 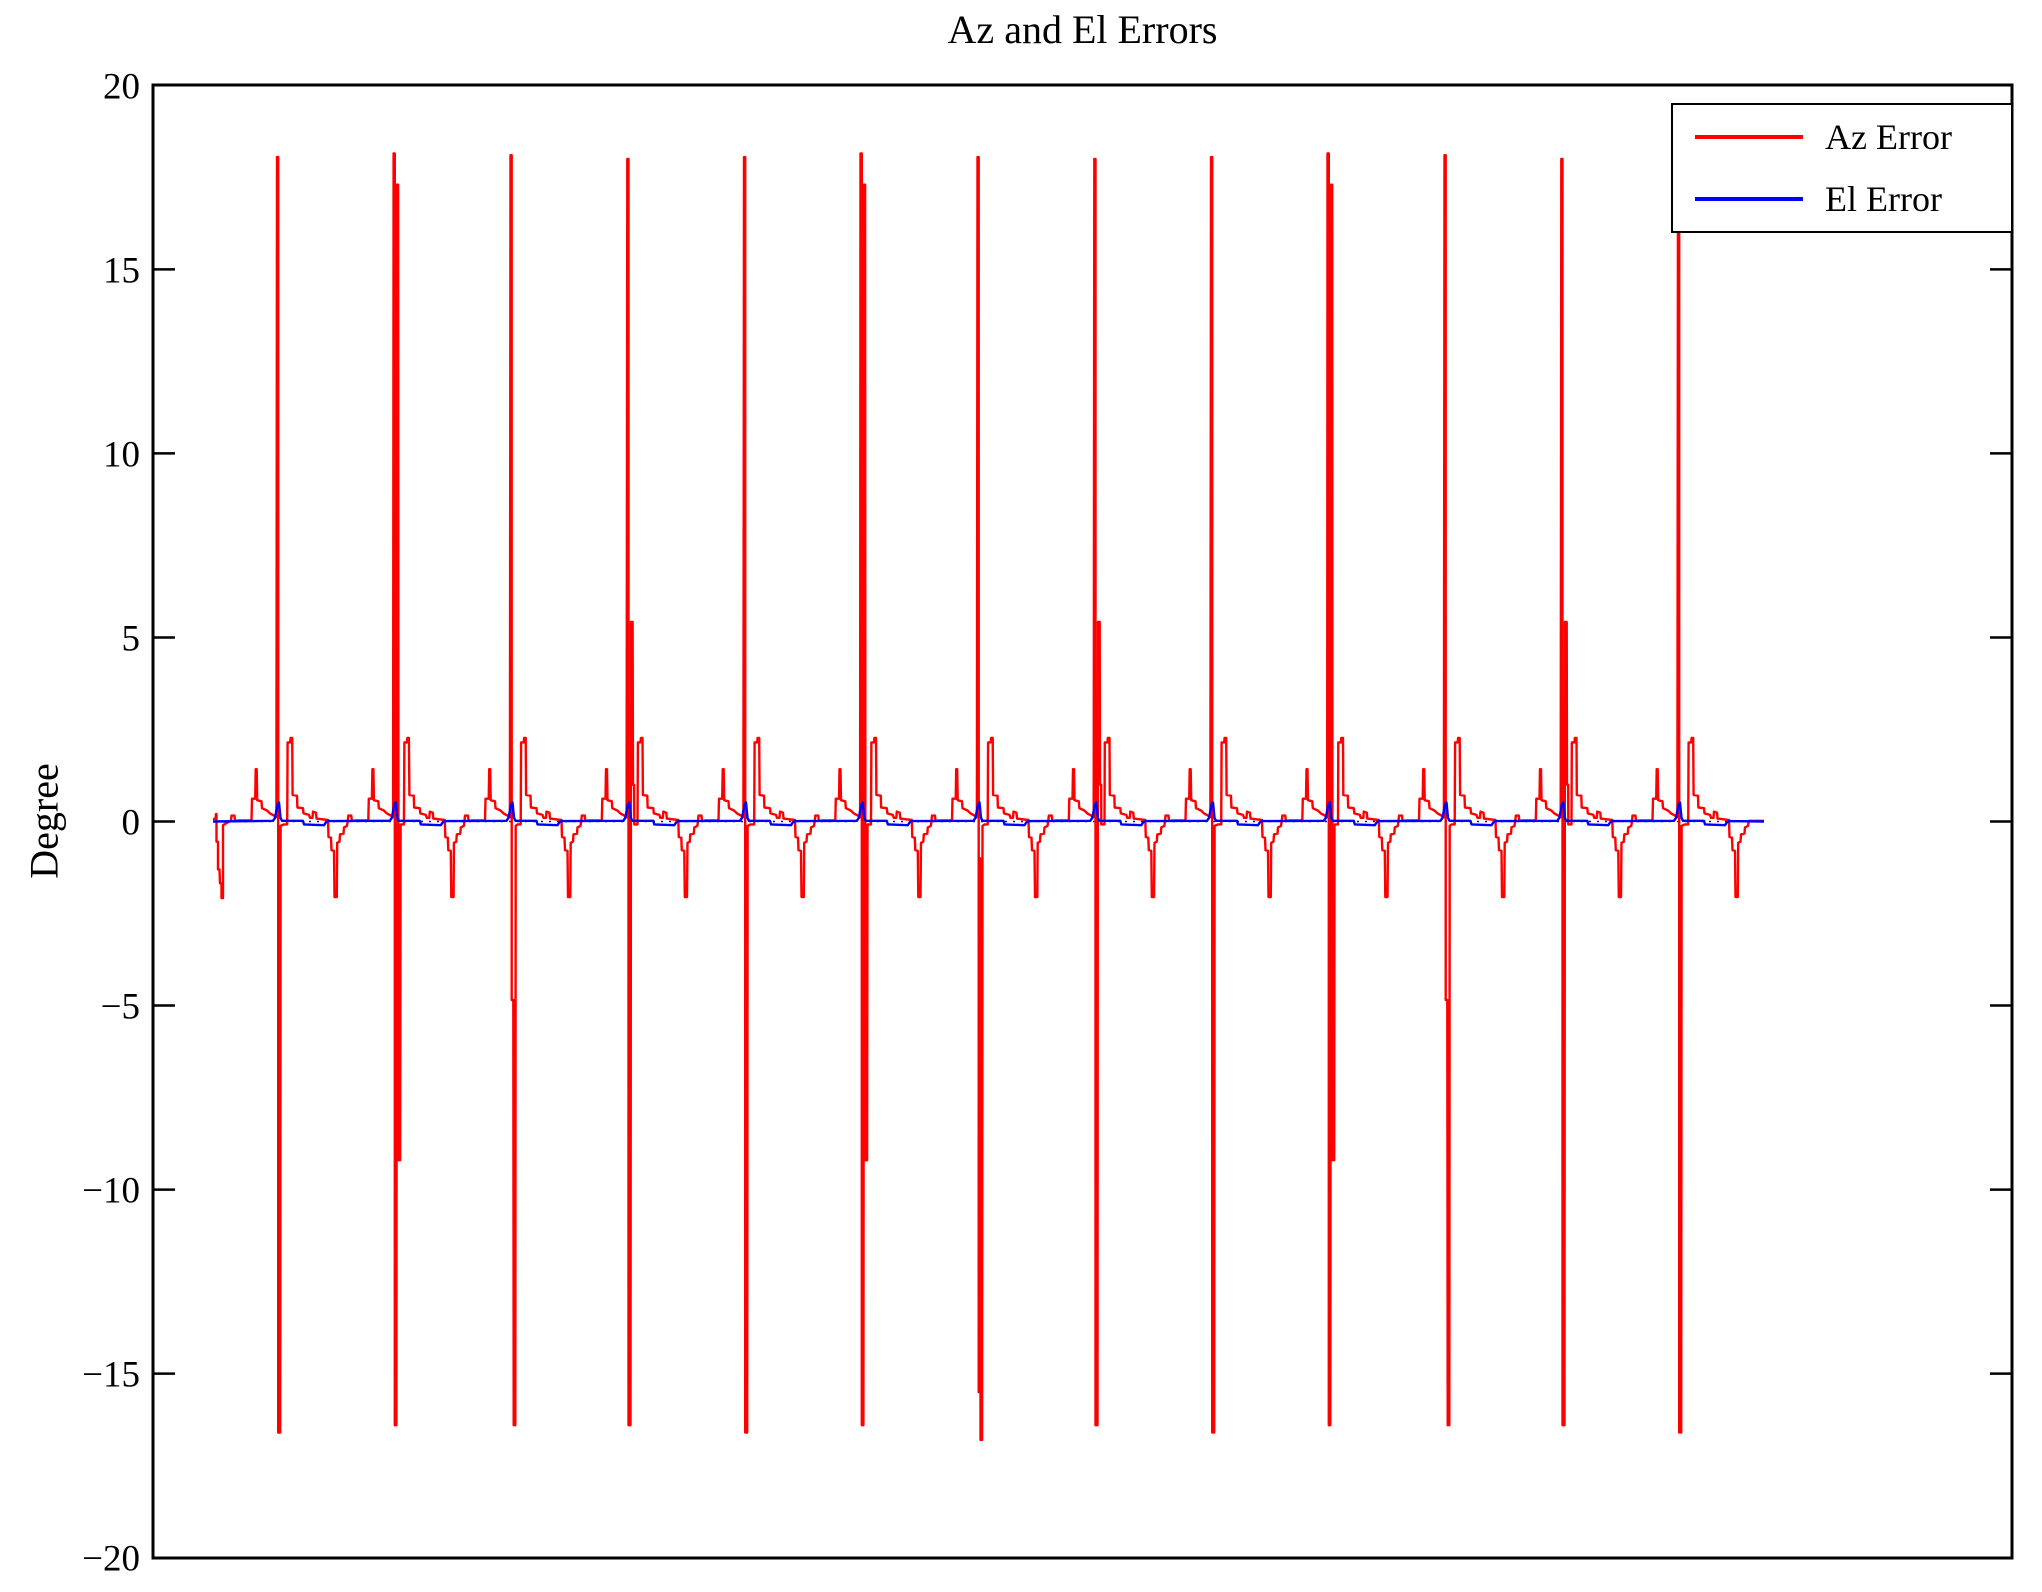 I want to click on legend-label-az: Az Error, so click(x=1888, y=137).